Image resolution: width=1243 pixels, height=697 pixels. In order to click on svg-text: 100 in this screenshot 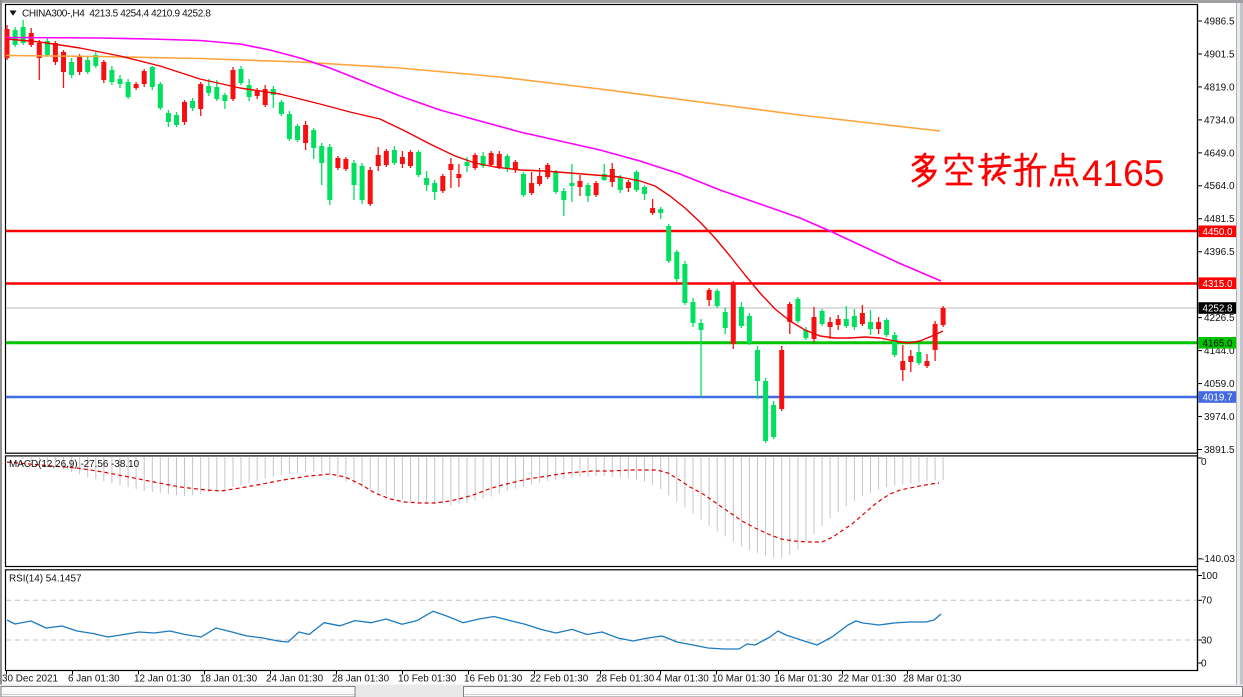, I will do `click(1209, 576)`.